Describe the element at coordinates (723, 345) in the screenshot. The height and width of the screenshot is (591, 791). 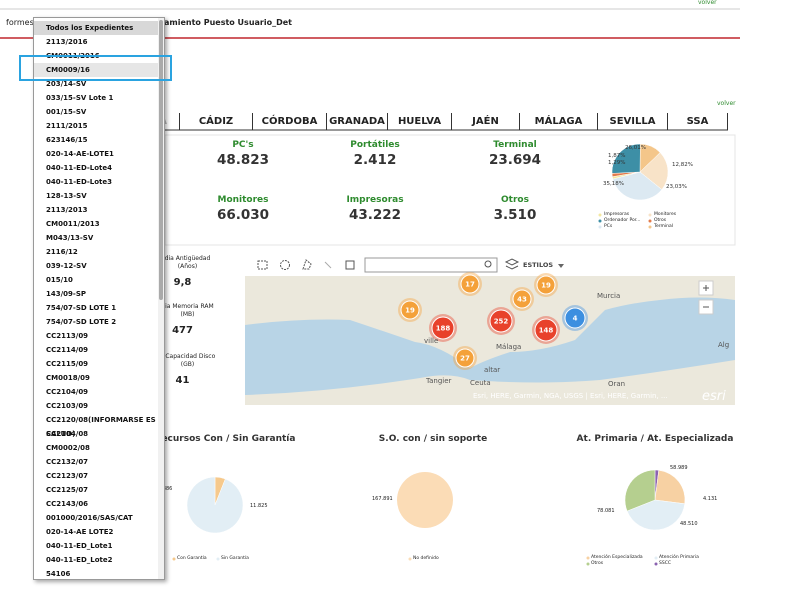
I see `place-label: Alg` at that location.